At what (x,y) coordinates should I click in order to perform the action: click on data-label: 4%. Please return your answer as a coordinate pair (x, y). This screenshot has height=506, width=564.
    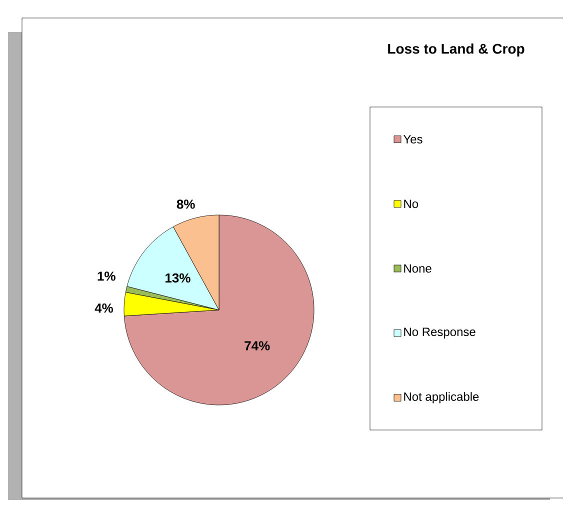
    Looking at the image, I should click on (104, 308).